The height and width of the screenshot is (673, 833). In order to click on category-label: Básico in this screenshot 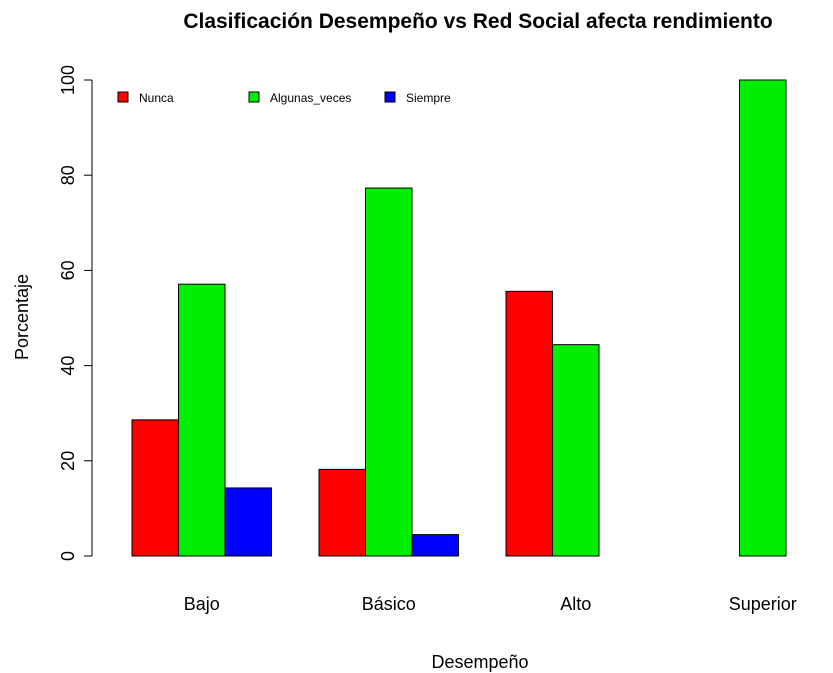, I will do `click(389, 604)`.